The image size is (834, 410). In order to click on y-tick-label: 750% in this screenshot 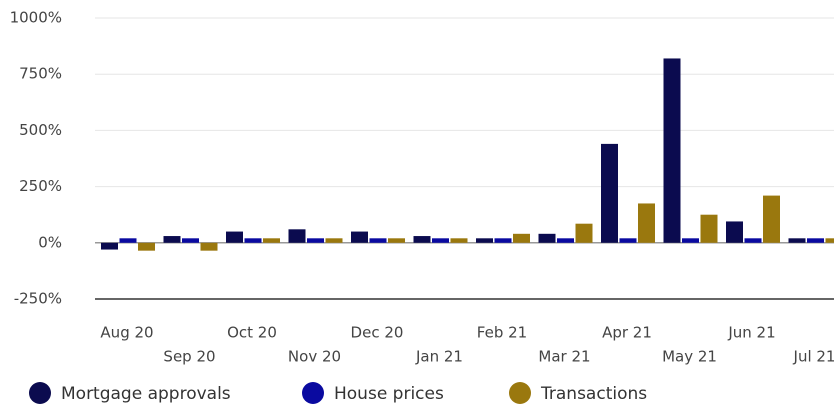, I will do `click(40, 74)`.